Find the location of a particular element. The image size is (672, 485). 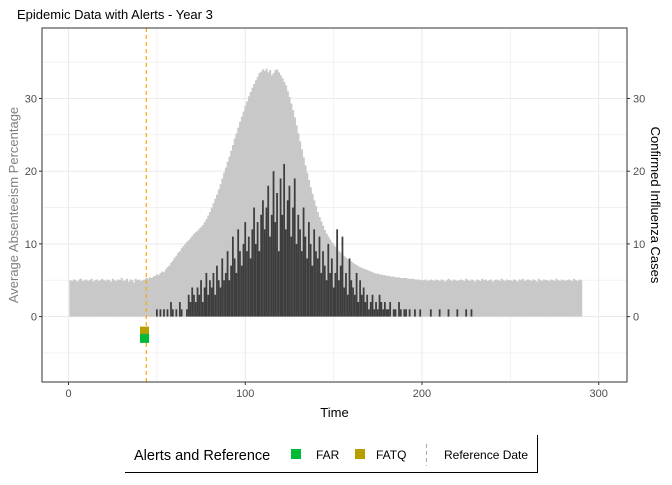

legend-label-far: FAR is located at coordinates (328, 455).